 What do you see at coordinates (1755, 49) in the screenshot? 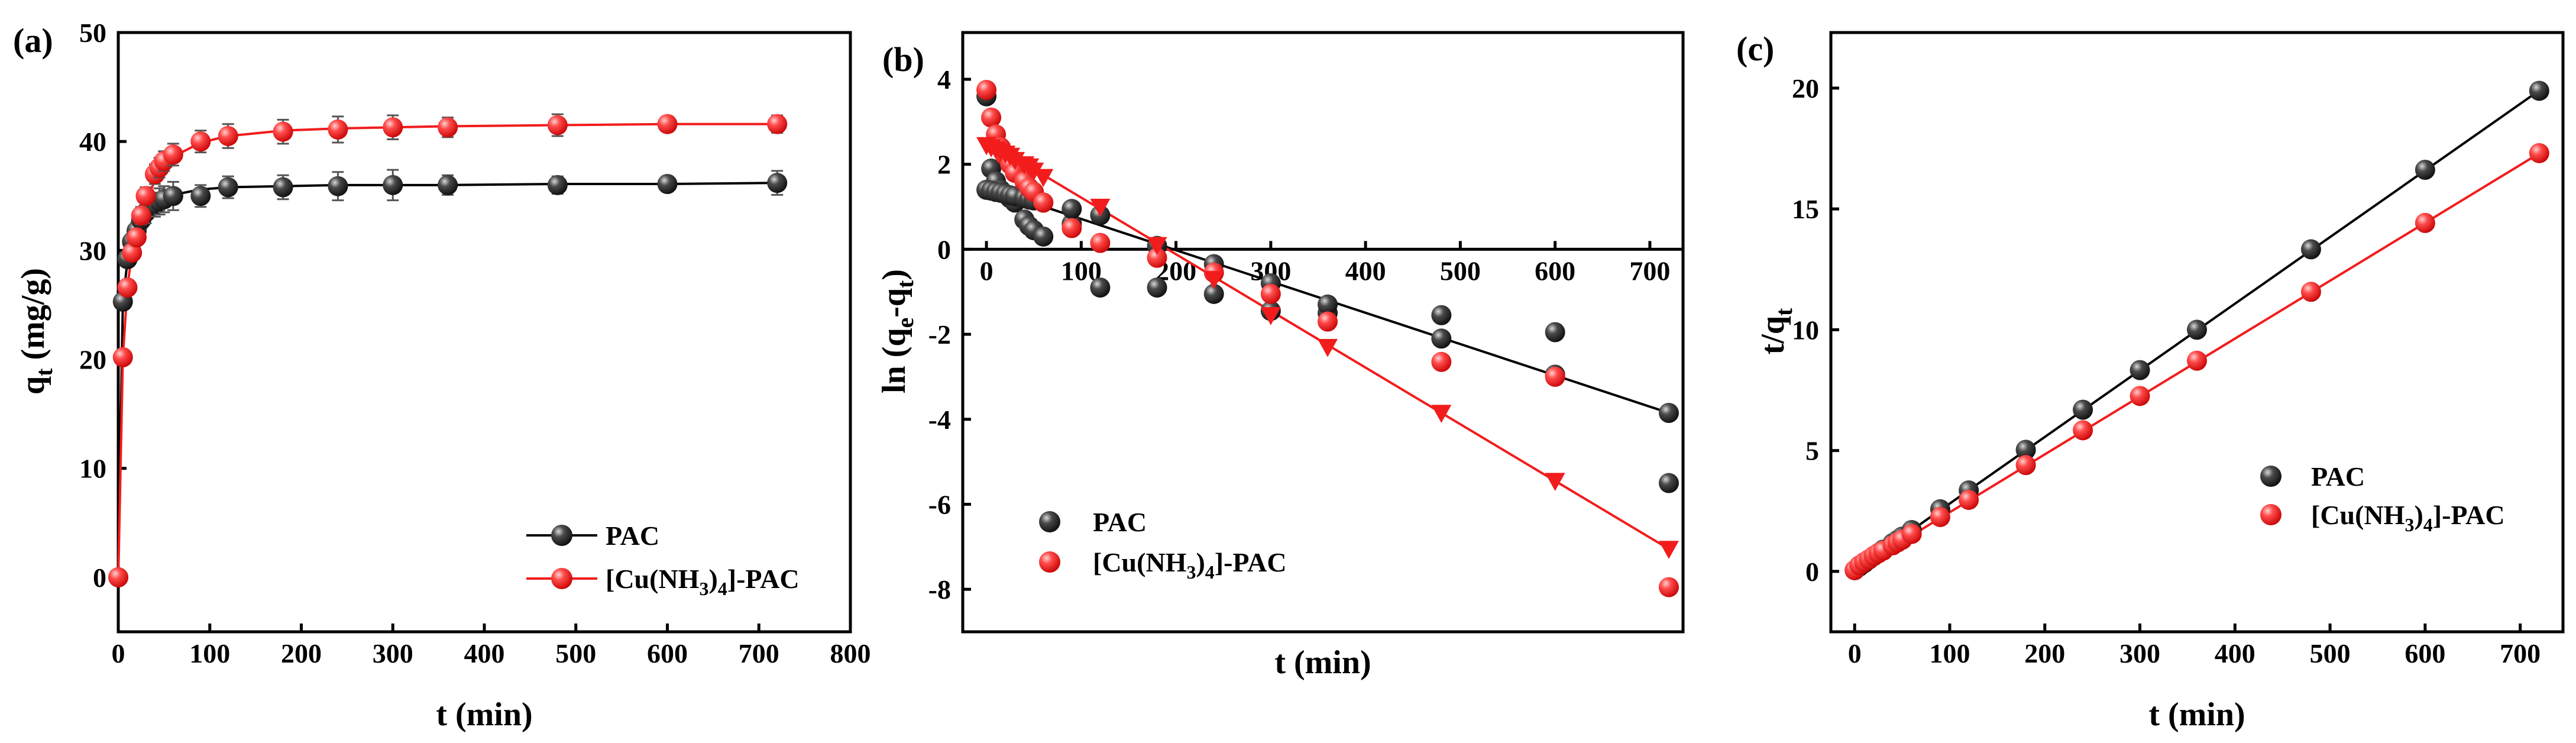
I see `panel-c-label: (c)` at bounding box center [1755, 49].